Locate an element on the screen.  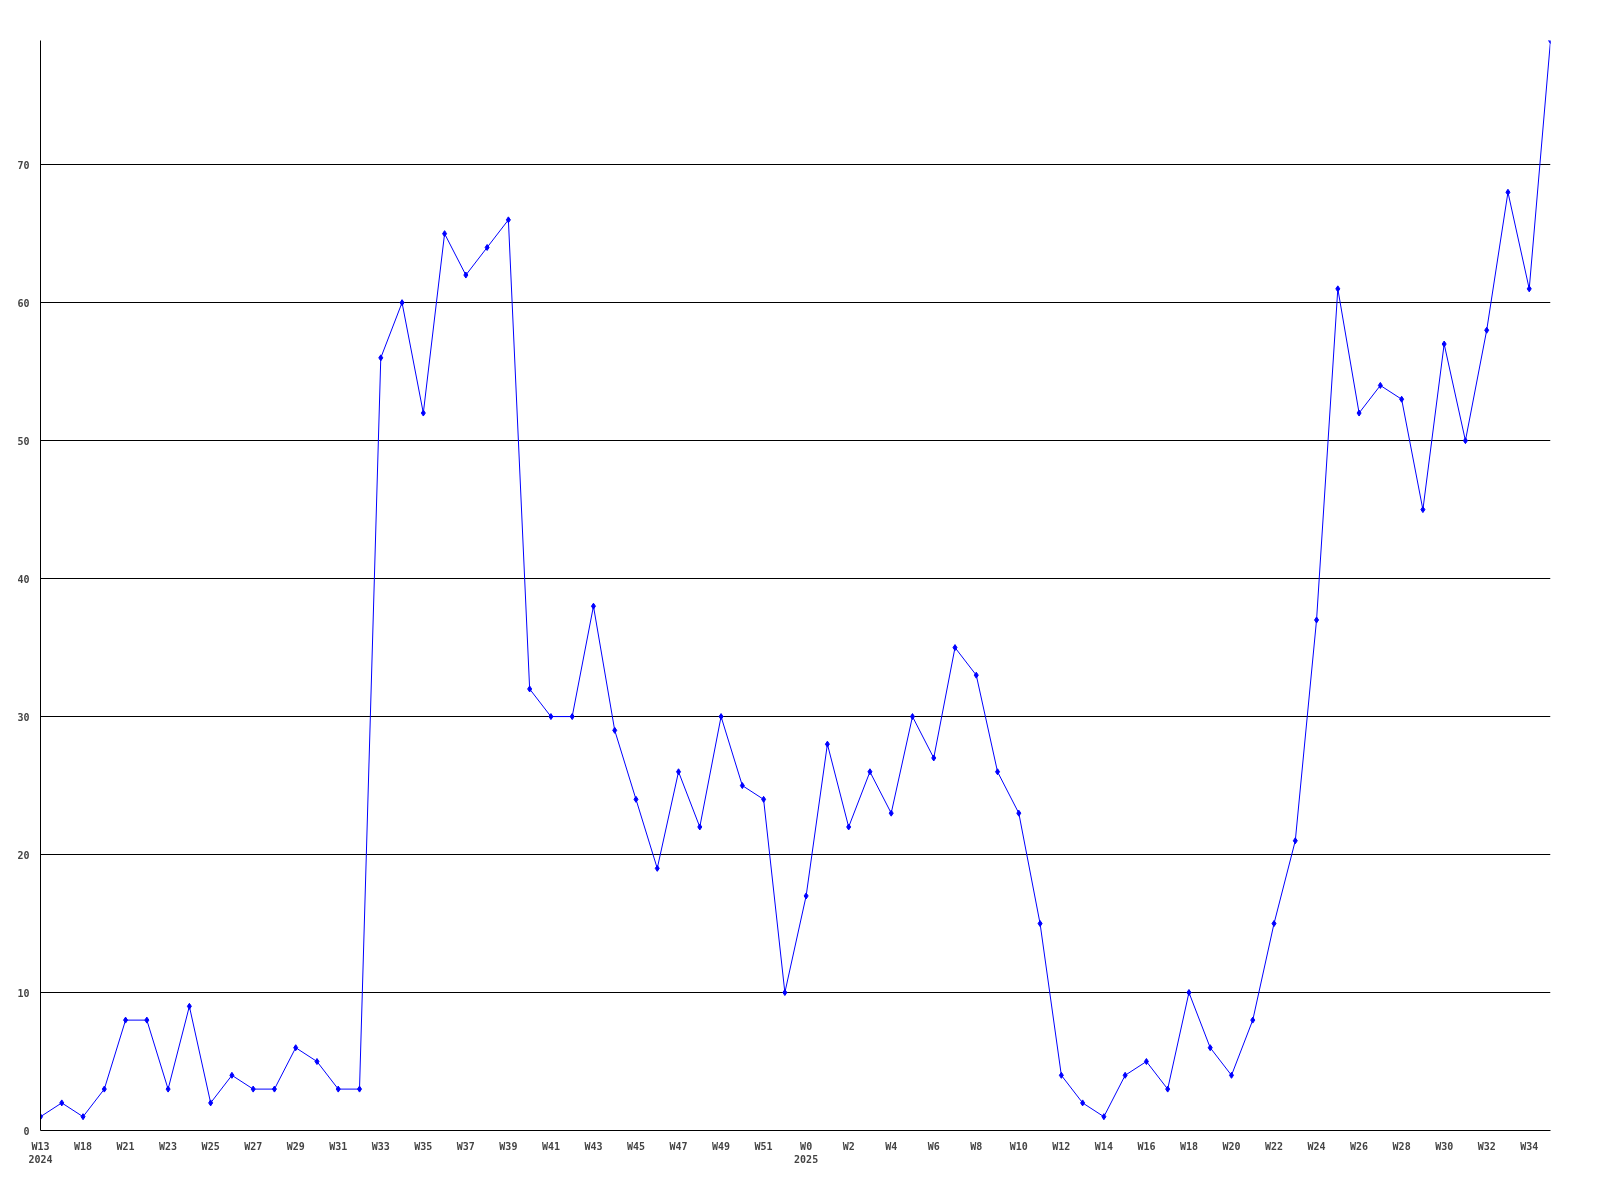
x-tick-label: W34 is located at coordinates (1529, 1146).